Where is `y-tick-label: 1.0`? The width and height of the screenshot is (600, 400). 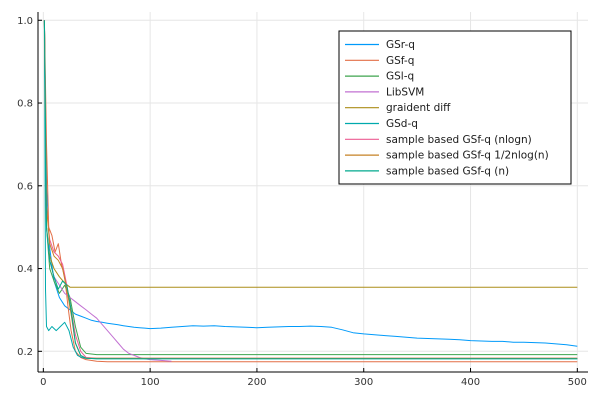 y-tick-label: 1.0 is located at coordinates (25, 21).